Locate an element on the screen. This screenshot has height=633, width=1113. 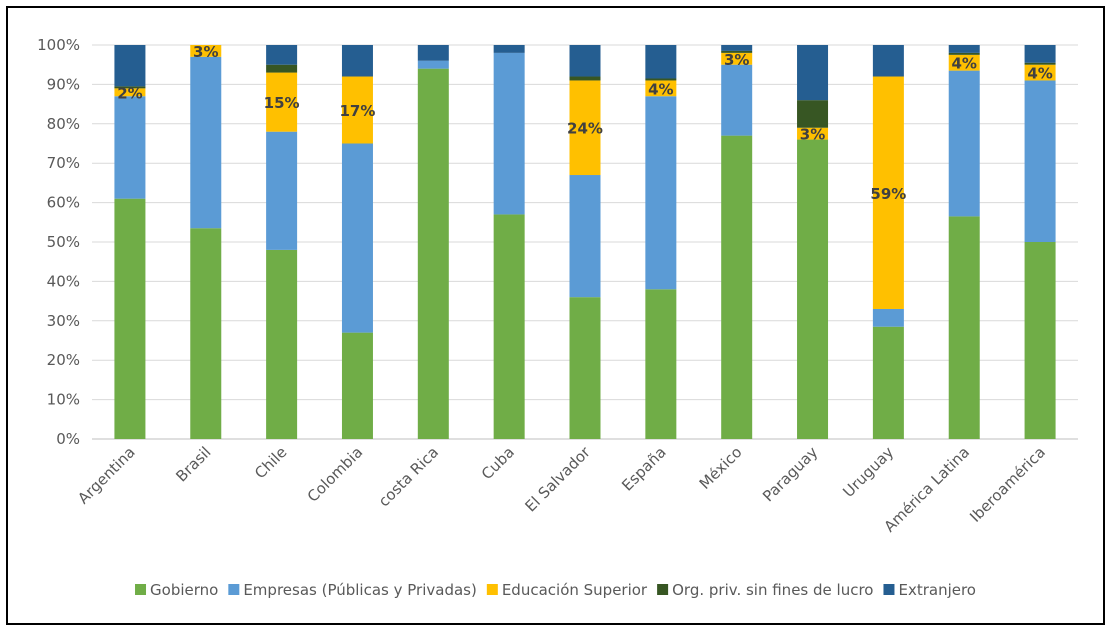
legend-label: Empresas (Públicas y Privadas) is located at coordinates (360, 590).